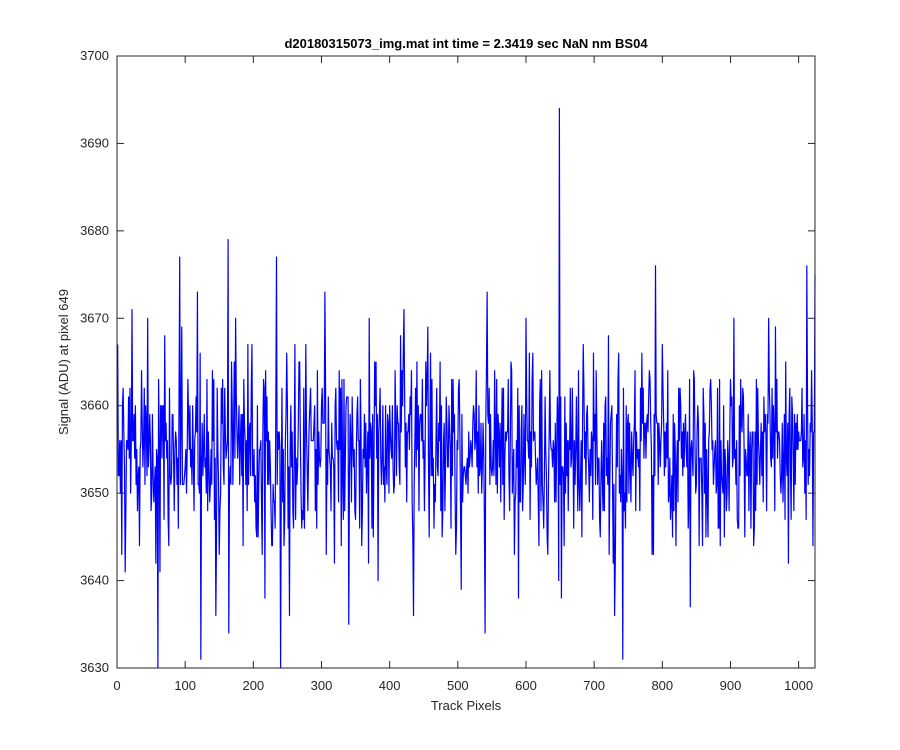 The height and width of the screenshot is (750, 900). I want to click on y-tick-label: 3680, so click(94, 230).